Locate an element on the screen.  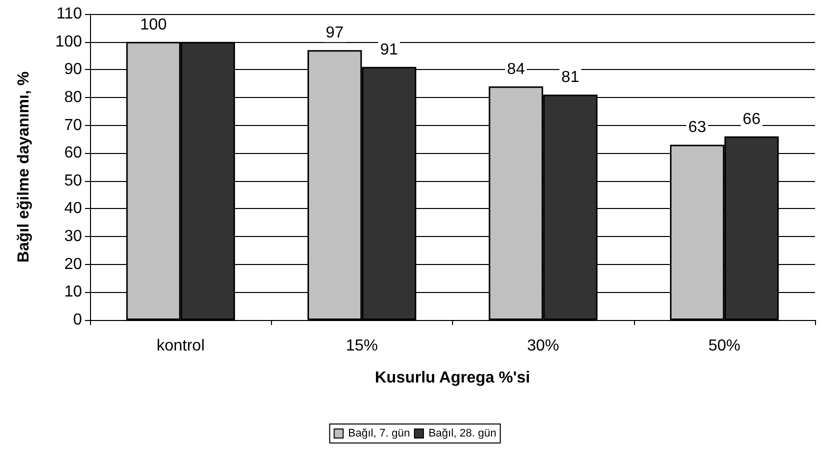
x-tick-label: 15% is located at coordinates (362, 346).